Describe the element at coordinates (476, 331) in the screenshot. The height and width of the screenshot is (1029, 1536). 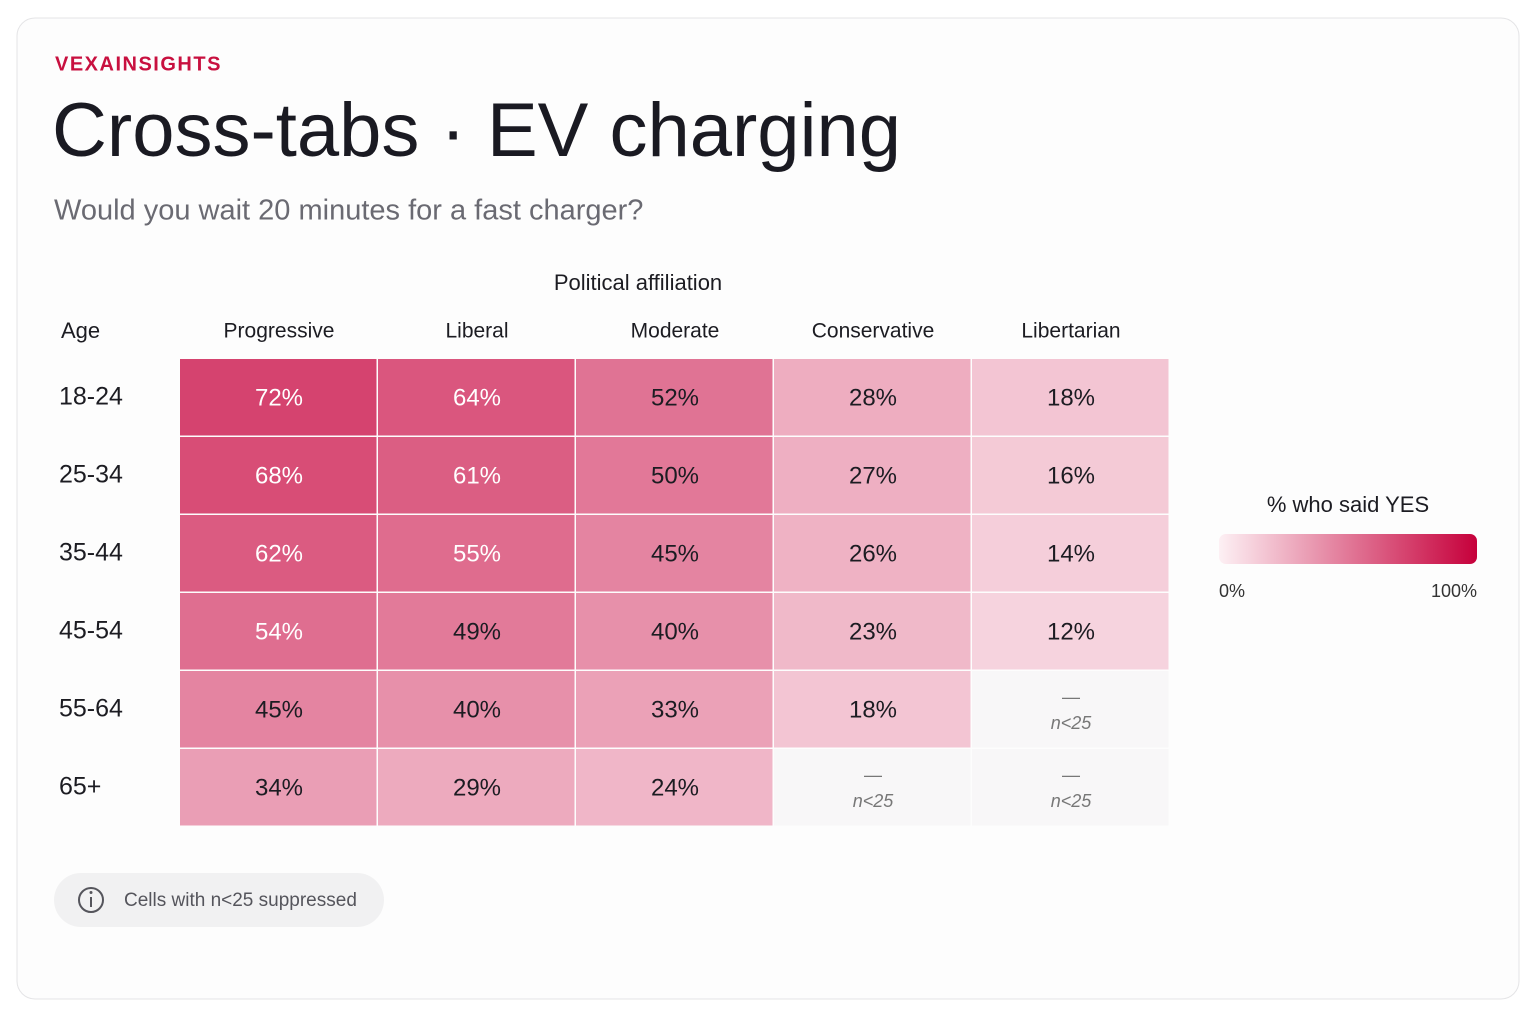
I see `column-label: Liberal` at that location.